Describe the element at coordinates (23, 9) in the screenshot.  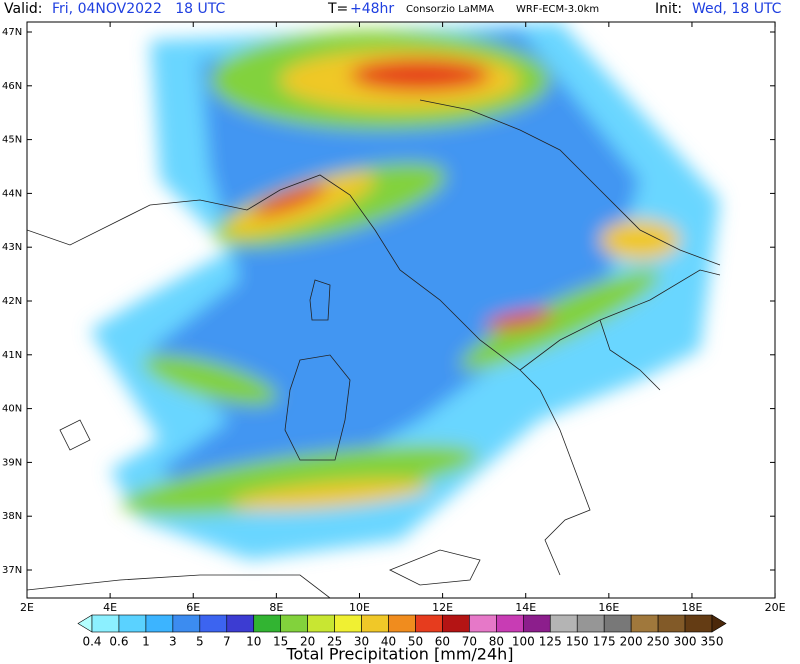
I see `valid-label: Valid:` at that location.